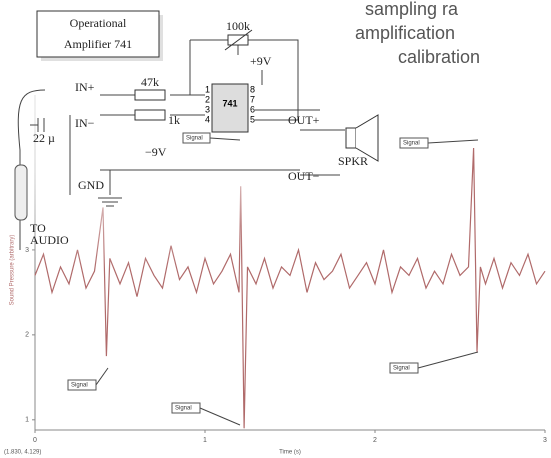 The image size is (551, 458). What do you see at coordinates (21, 192) in the screenshot?
I see `audio-plug` at bounding box center [21, 192].